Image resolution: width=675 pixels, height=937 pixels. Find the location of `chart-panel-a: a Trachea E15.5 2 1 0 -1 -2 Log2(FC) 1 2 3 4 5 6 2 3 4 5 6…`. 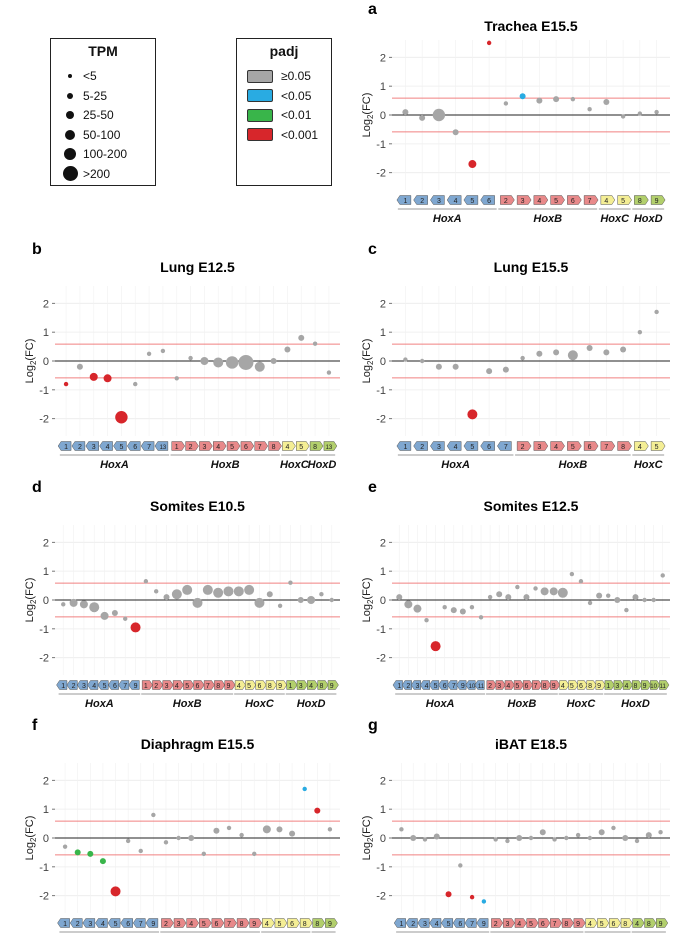

chart-panel-a: a Trachea E15.5 2 1 0 -1 -2 Log2(FC) 1 2 3 4 5 6 2 3 4 5 6… is located at coordinates (515, 113).